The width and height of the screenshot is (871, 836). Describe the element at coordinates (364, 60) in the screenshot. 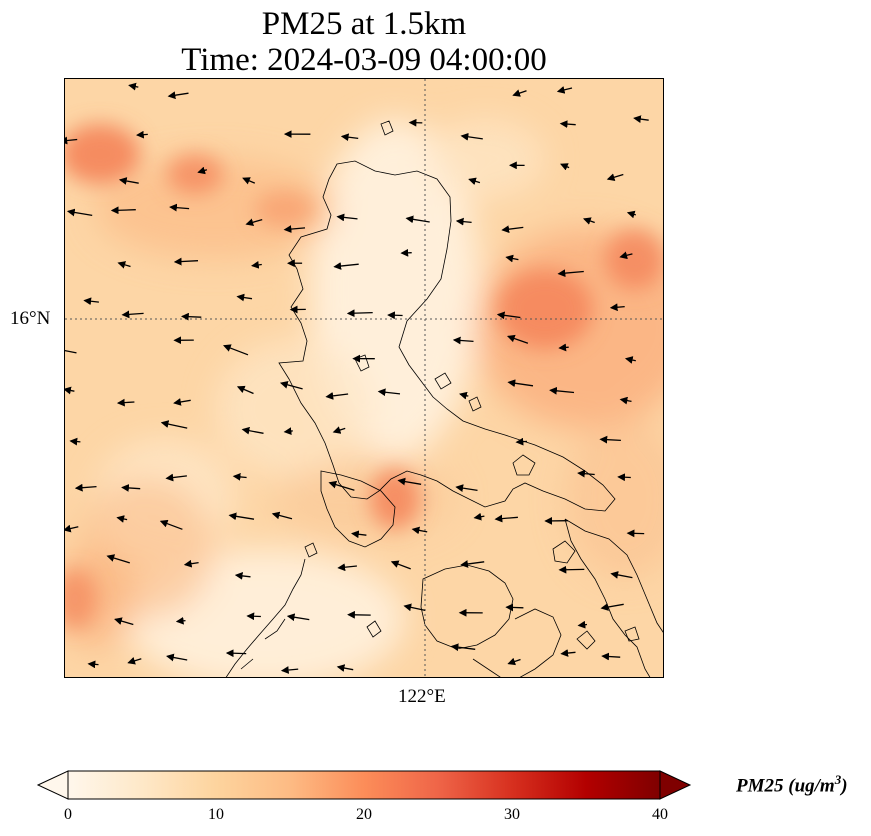

I see `map-title-line-2: Time: 2024-03-09 04:00:00` at that location.